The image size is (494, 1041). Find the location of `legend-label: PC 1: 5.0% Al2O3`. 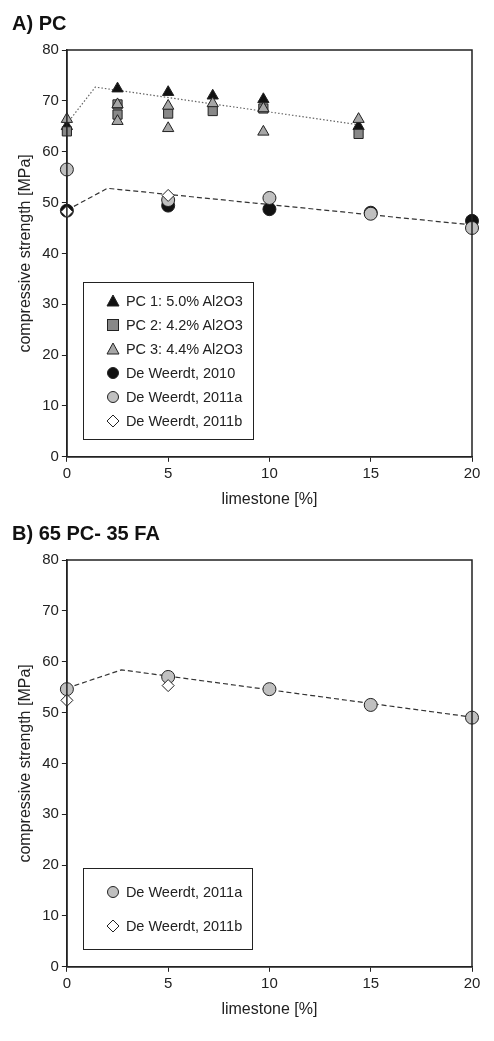

legend-label: PC 1: 5.0% Al2O3 is located at coordinates (184, 300).